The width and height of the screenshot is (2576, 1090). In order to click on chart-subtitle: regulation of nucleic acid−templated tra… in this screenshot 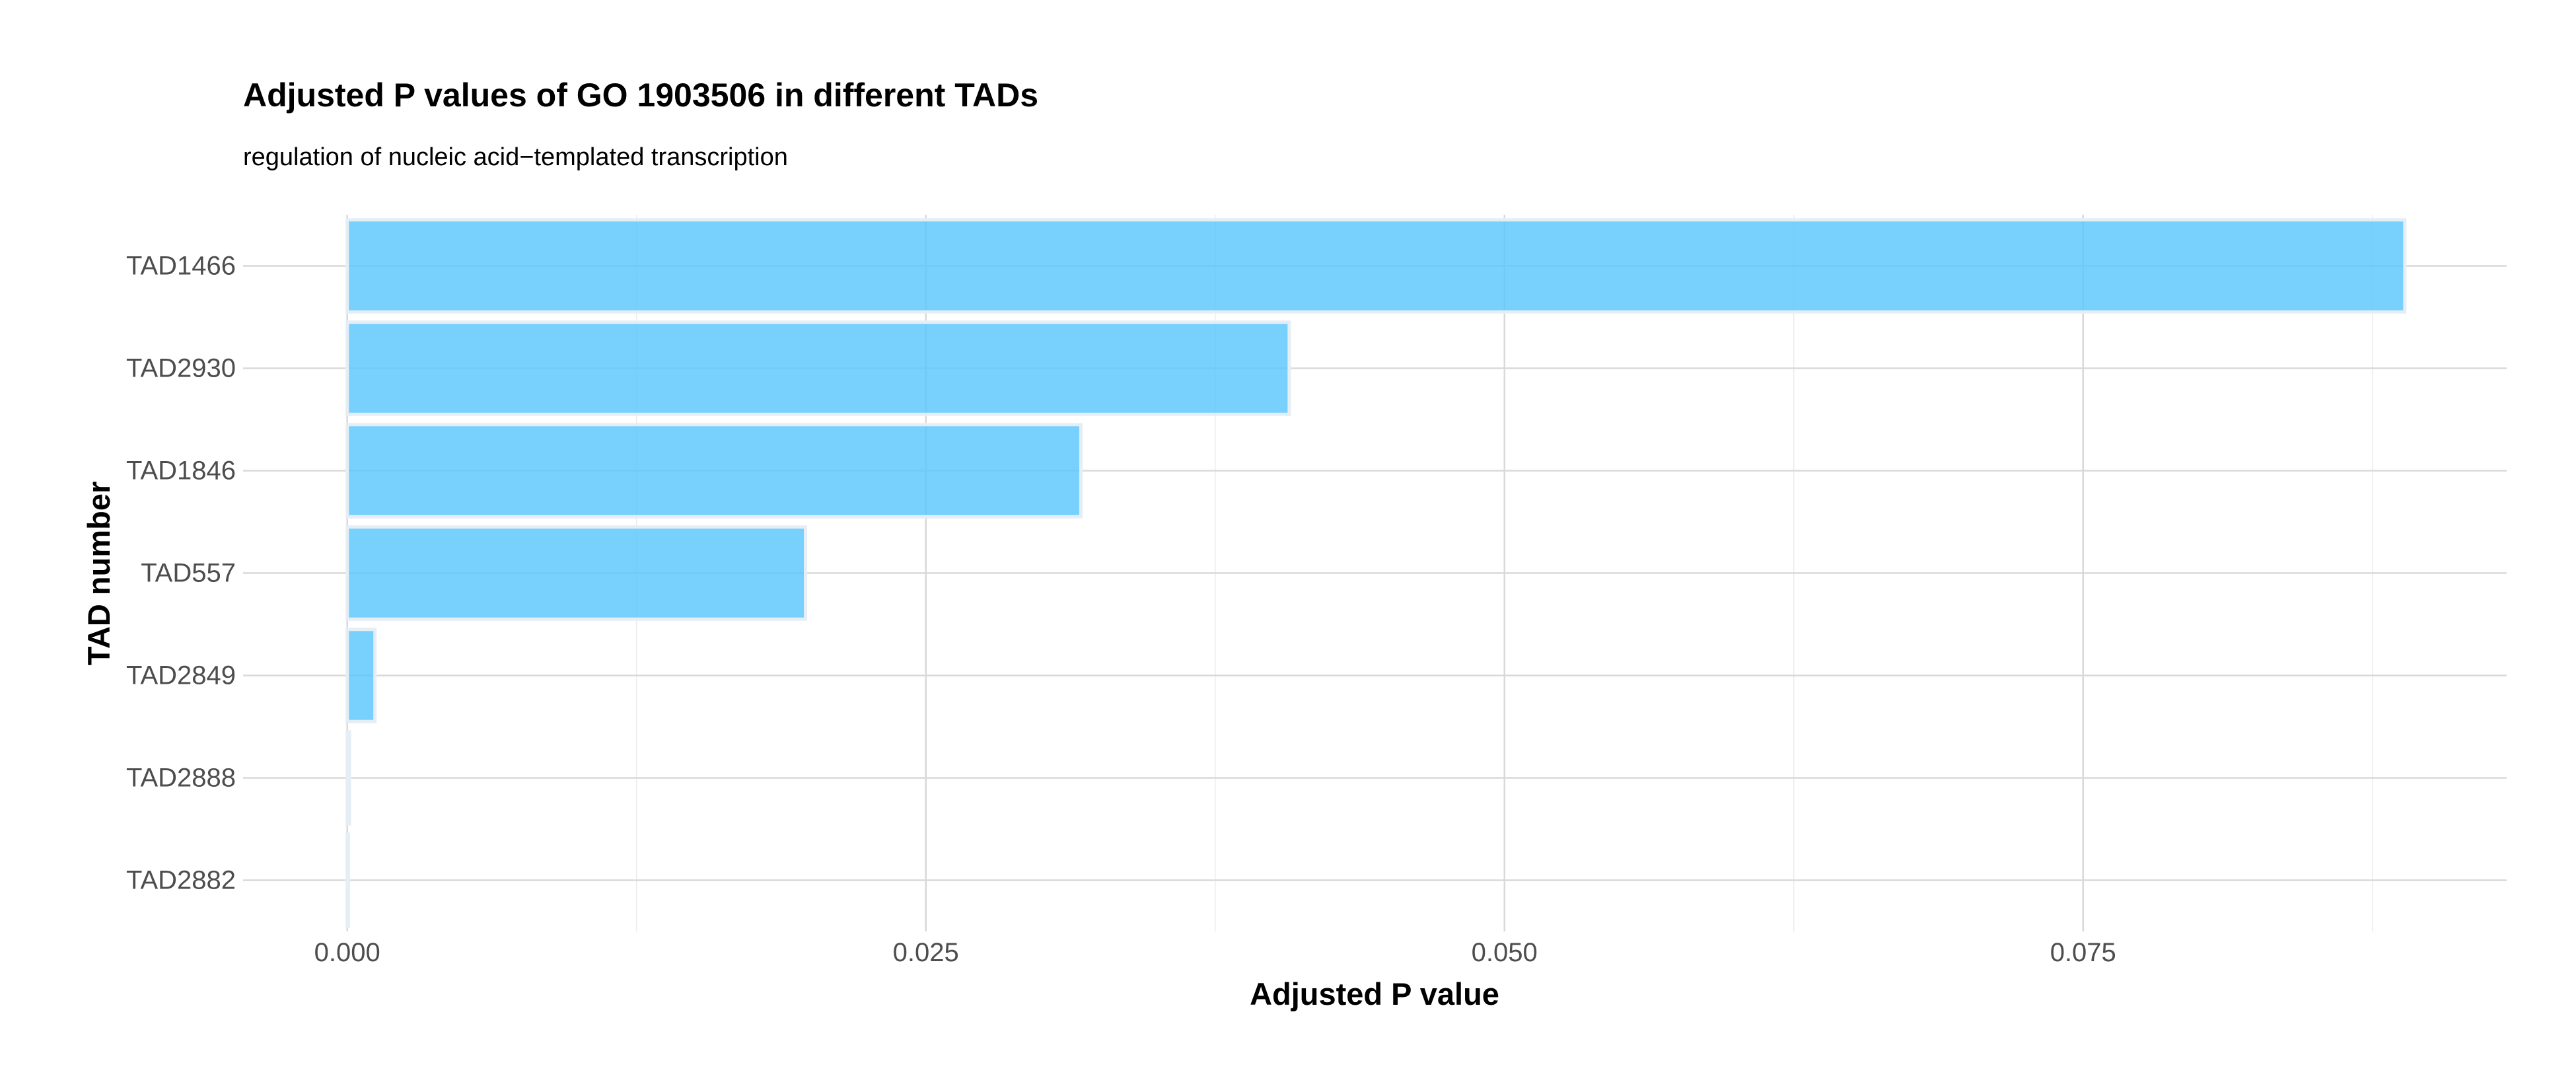, I will do `click(515, 157)`.